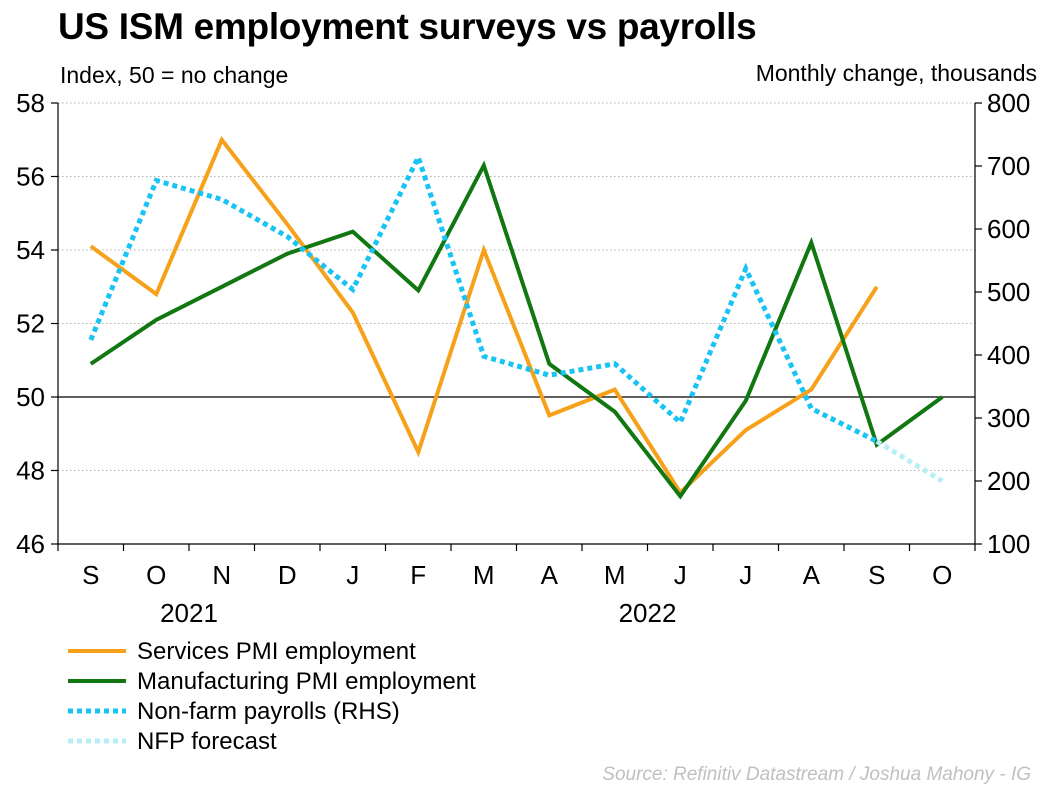 This screenshot has height=787, width=1051. I want to click on right-tick-label: 700, so click(1008, 166).